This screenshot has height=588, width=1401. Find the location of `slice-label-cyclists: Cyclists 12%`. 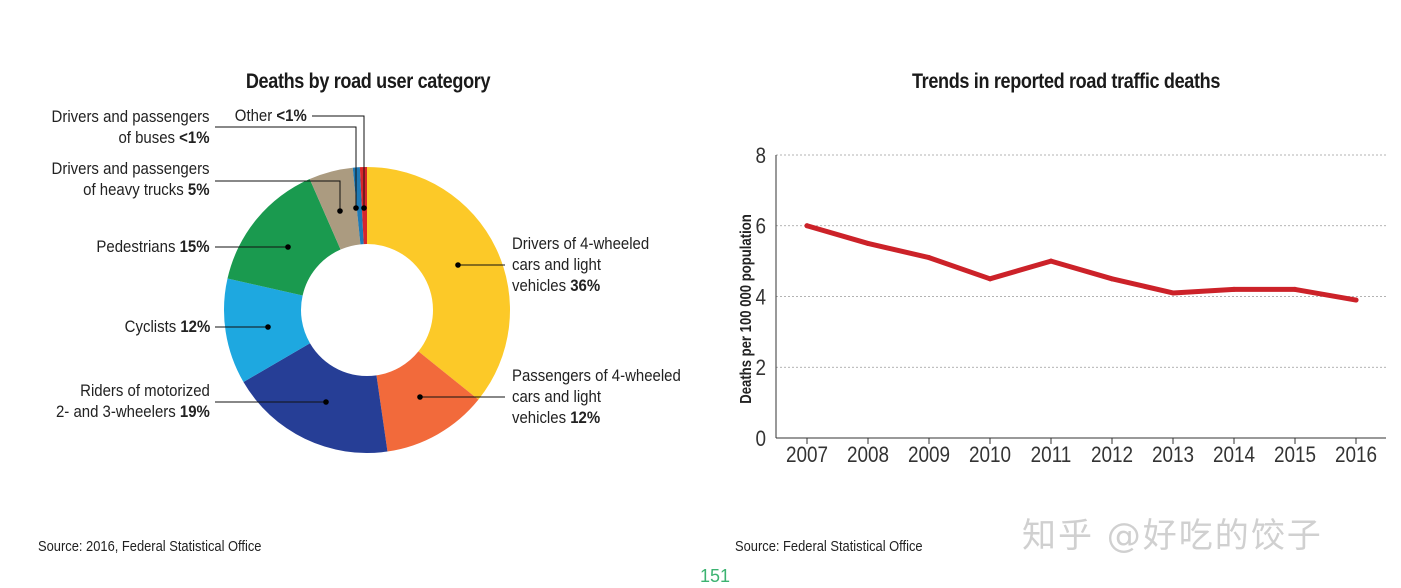

slice-label-cyclists: Cyclists 12% is located at coordinates (167, 326).